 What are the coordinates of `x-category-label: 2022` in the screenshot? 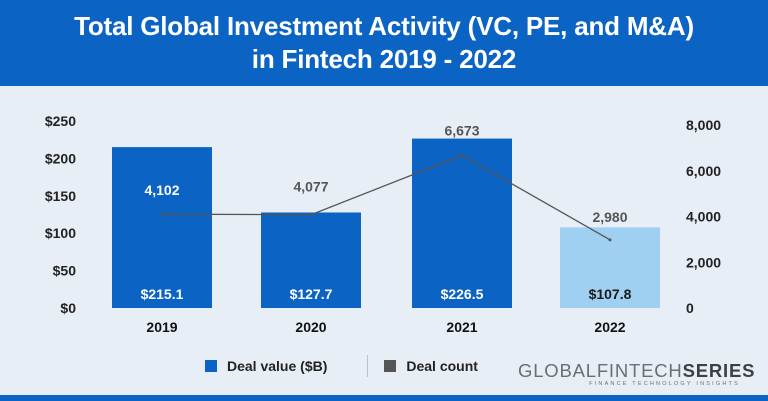 It's located at (609, 327).